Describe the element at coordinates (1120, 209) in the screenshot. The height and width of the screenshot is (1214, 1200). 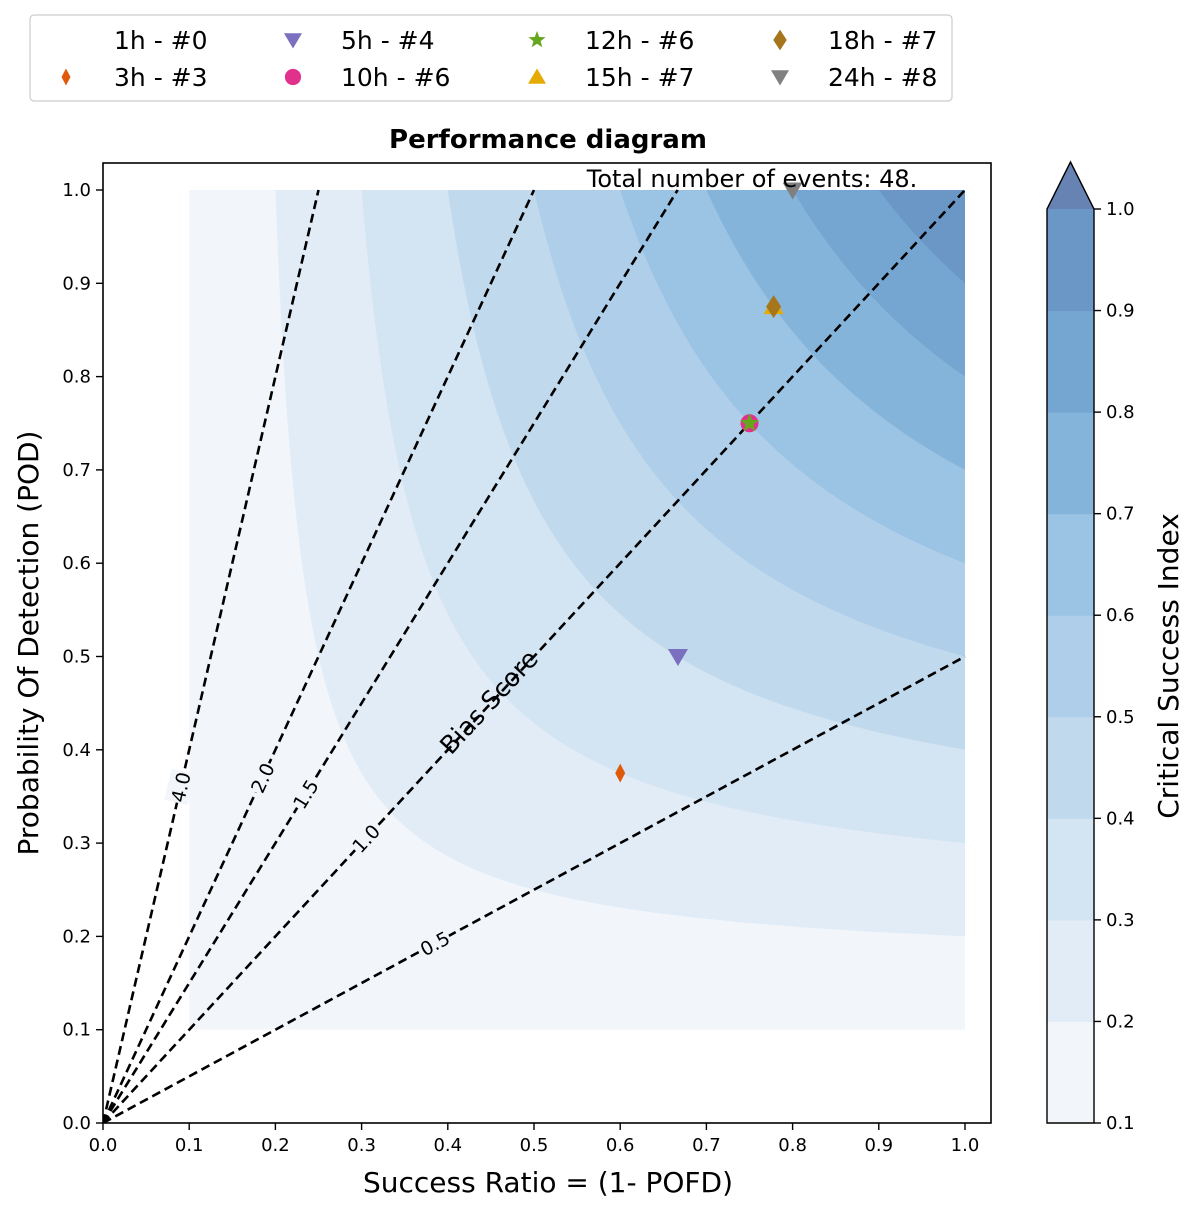
I see `colorbar-tick-label: 1.0` at that location.